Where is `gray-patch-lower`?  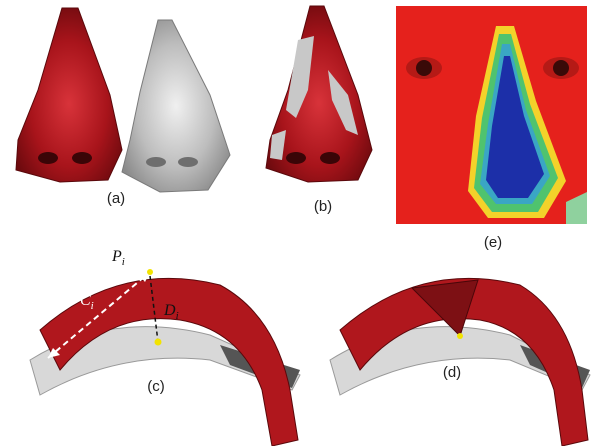
gray-patch-lower is located at coordinates (278, 145).